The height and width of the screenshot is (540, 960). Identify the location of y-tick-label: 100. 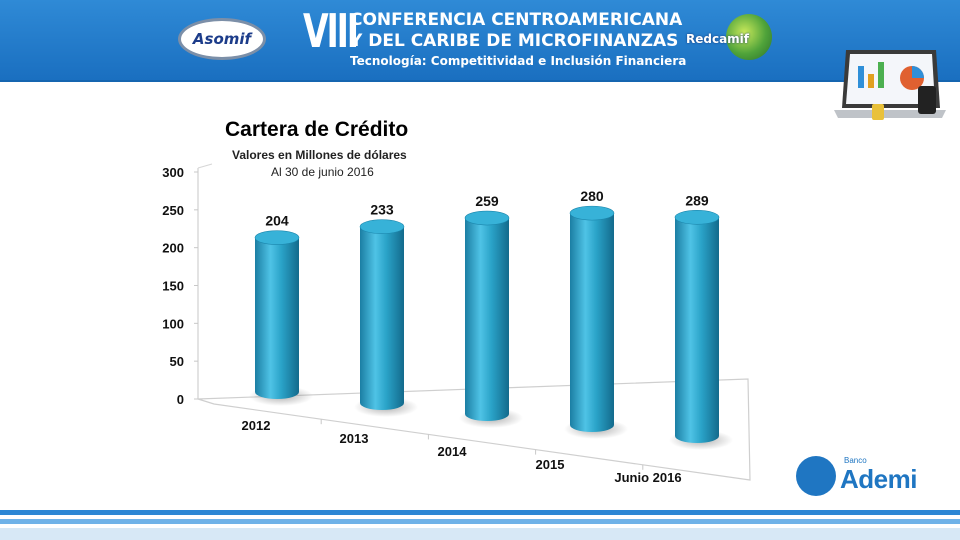
(173, 323).